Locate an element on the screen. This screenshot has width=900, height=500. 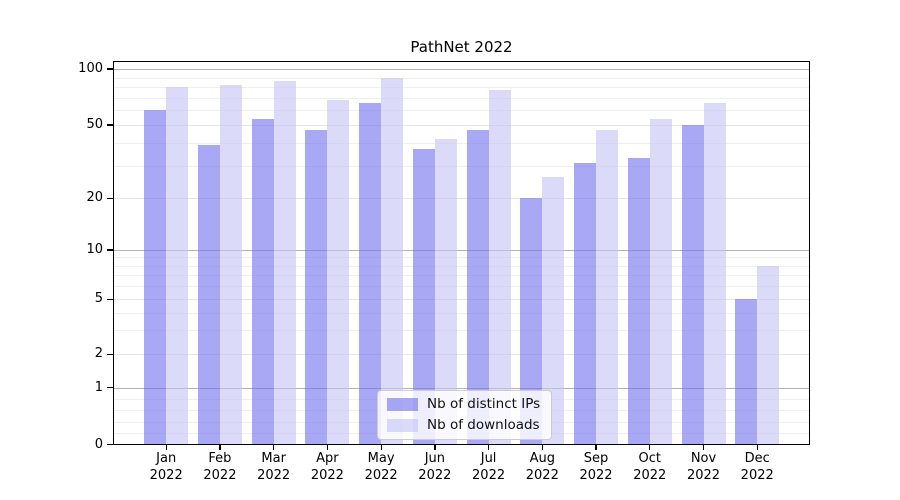
bar-distinct-ips-nov is located at coordinates (692, 285).